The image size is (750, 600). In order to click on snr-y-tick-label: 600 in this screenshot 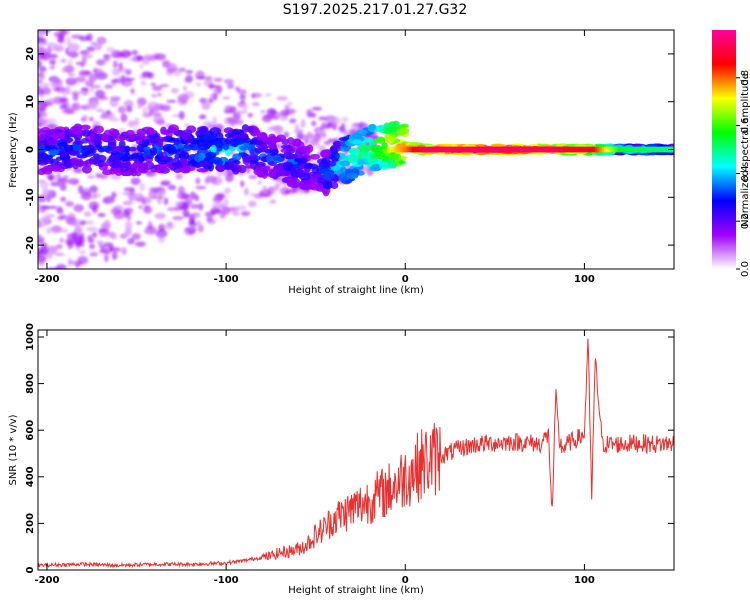, I will do `click(30, 430)`.